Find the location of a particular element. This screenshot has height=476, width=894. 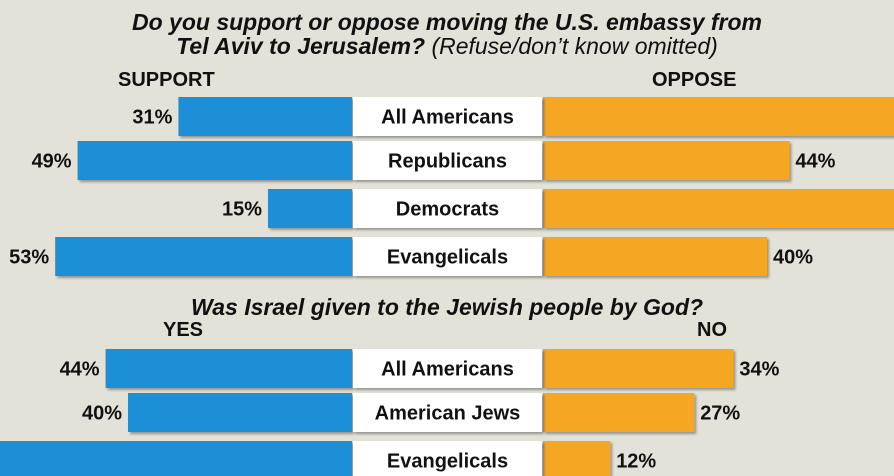

data-label-support: 15% is located at coordinates (242, 210).